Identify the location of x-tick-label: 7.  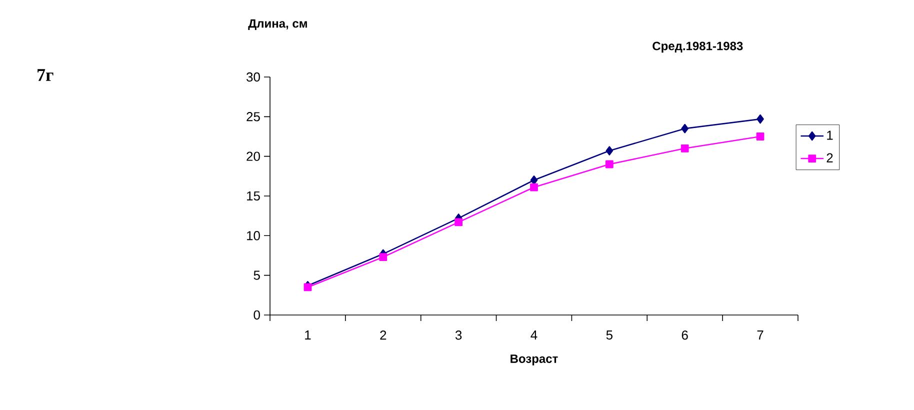
(760, 335).